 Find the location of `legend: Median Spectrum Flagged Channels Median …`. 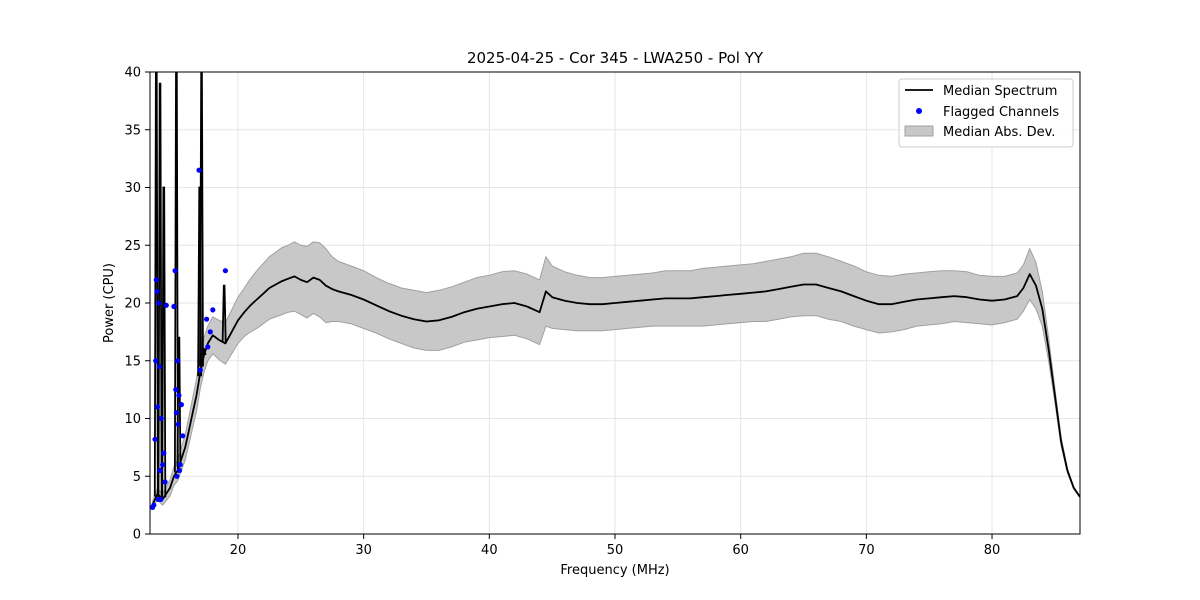

legend: Median Spectrum Flagged Channels Median … is located at coordinates (986, 113).